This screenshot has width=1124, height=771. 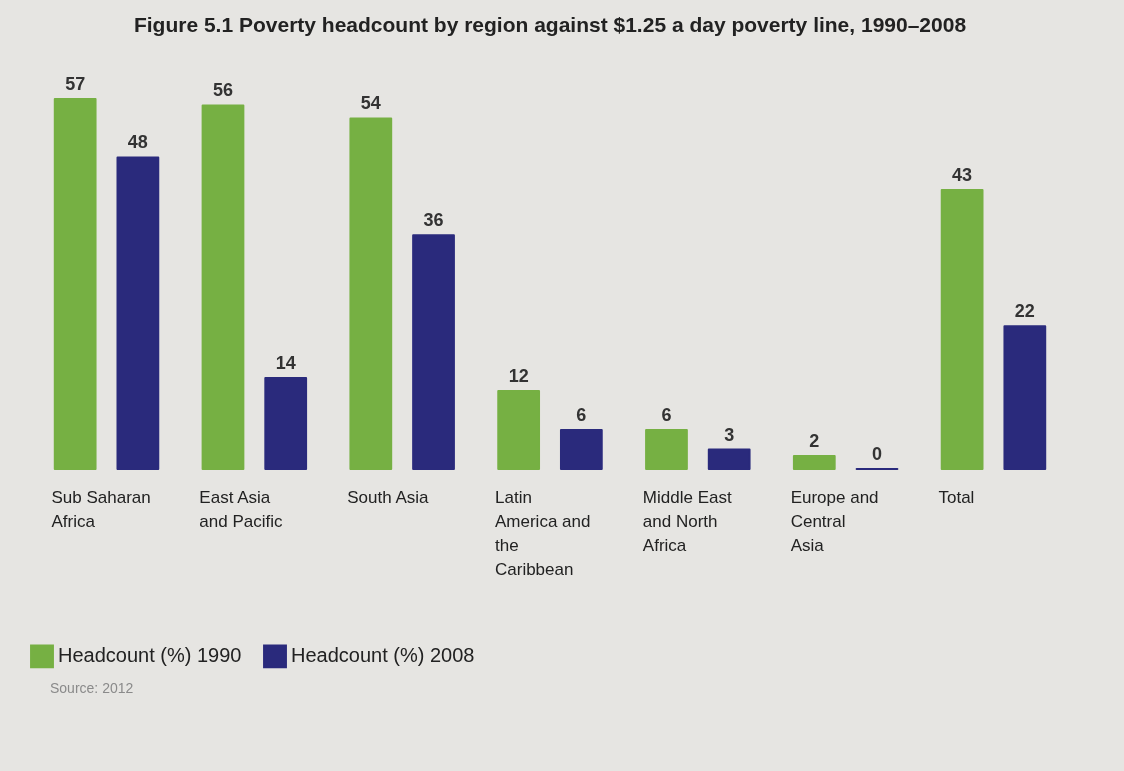 I want to click on legend-label: Headcount (%) 1990, so click(x=150, y=655).